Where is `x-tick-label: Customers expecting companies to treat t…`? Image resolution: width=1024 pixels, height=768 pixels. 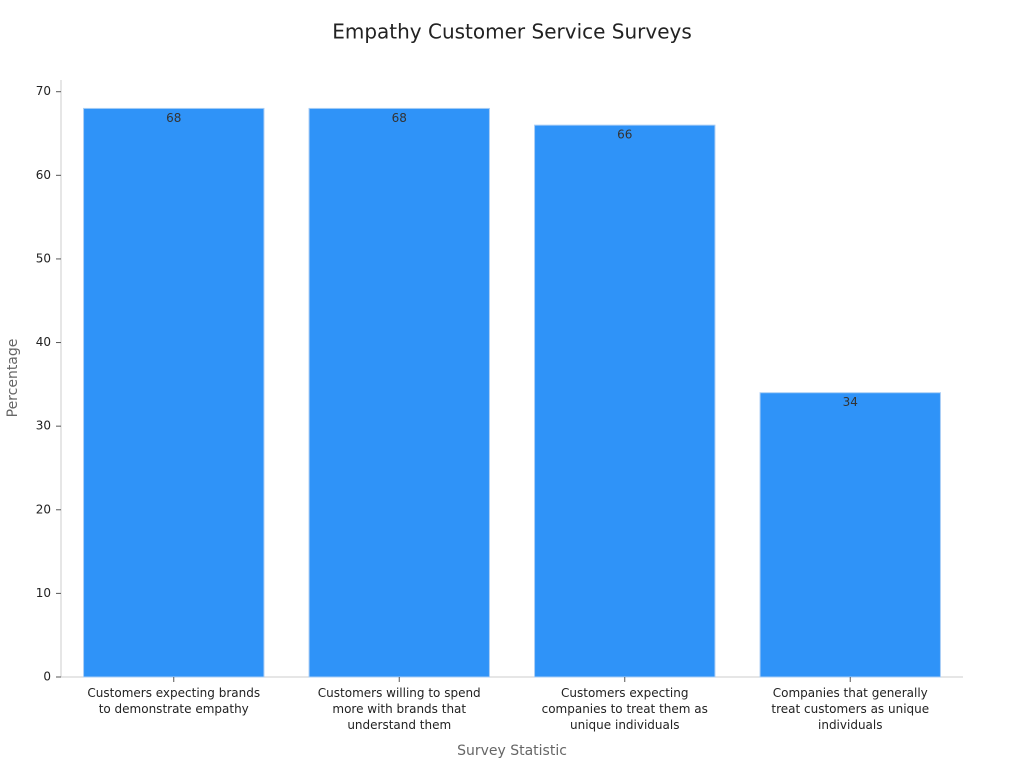
x-tick-label: Customers expecting companies to treat t… is located at coordinates (624, 709).